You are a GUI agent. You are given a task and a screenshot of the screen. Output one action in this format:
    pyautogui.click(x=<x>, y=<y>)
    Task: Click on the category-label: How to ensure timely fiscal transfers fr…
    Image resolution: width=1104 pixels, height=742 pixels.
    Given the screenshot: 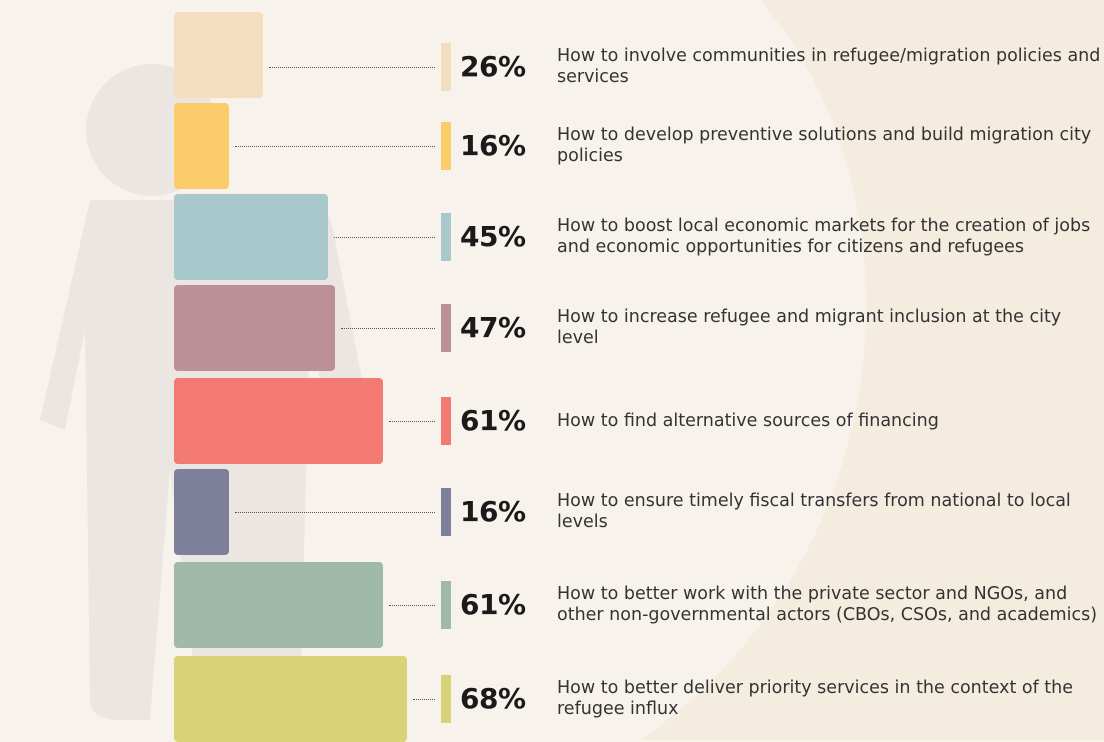 What is the action you would take?
    pyautogui.click(x=814, y=511)
    